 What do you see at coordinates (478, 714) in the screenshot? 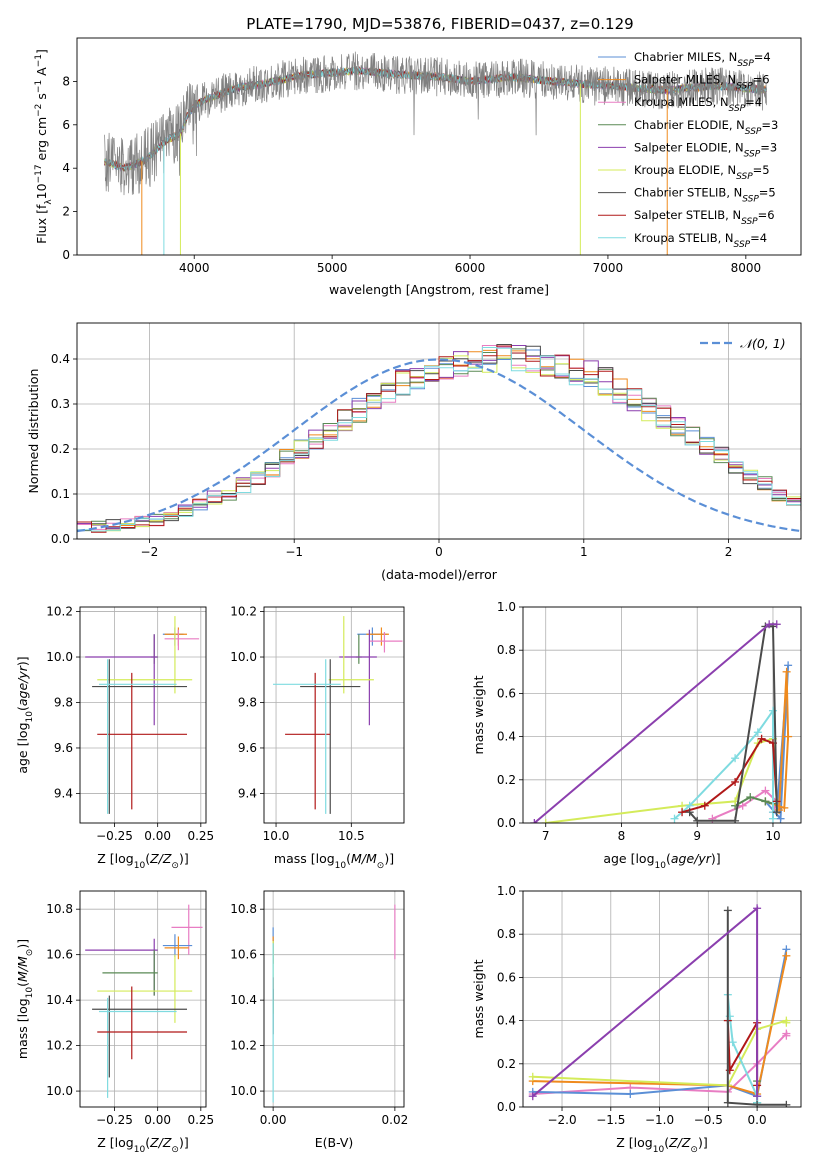
I see `y-axis-label: mass weight` at bounding box center [478, 714].